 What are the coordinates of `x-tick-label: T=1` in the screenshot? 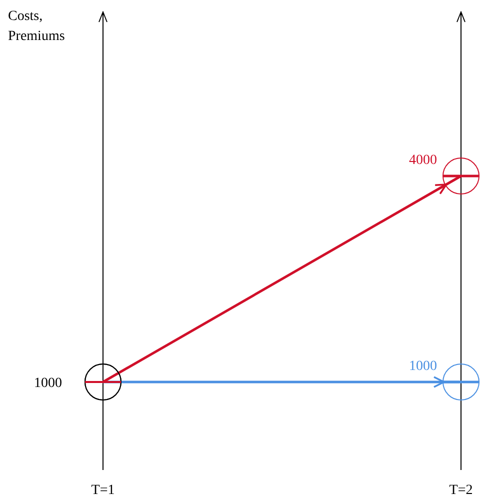 It's located at (103, 490).